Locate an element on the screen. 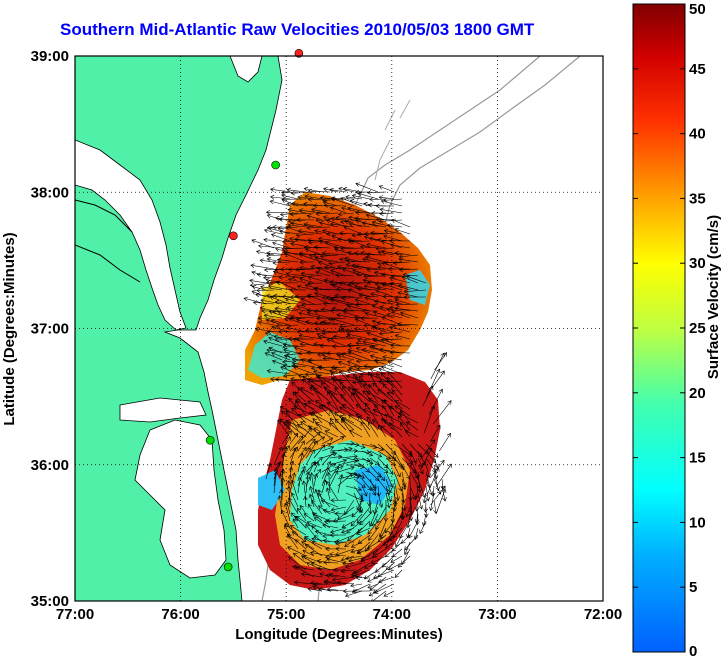  y-tick-label: 37:00 is located at coordinates (50, 329).